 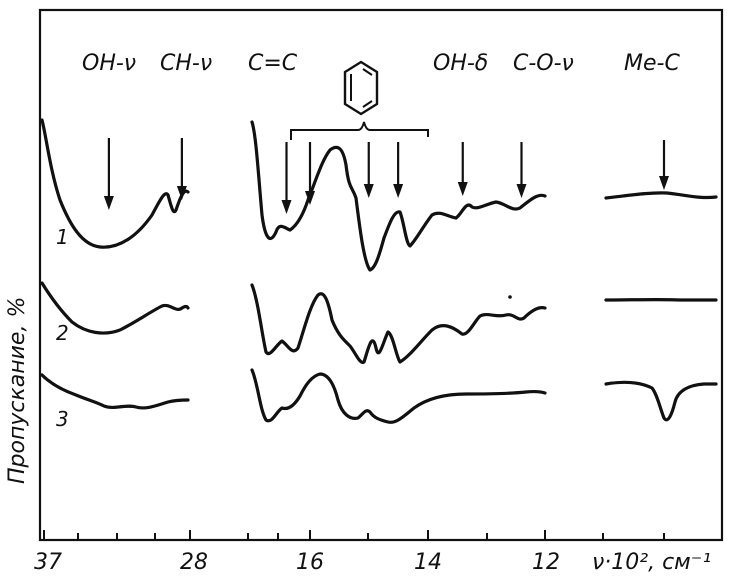 What do you see at coordinates (273, 63) in the screenshot?
I see `band-label-cc-double: C=C` at bounding box center [273, 63].